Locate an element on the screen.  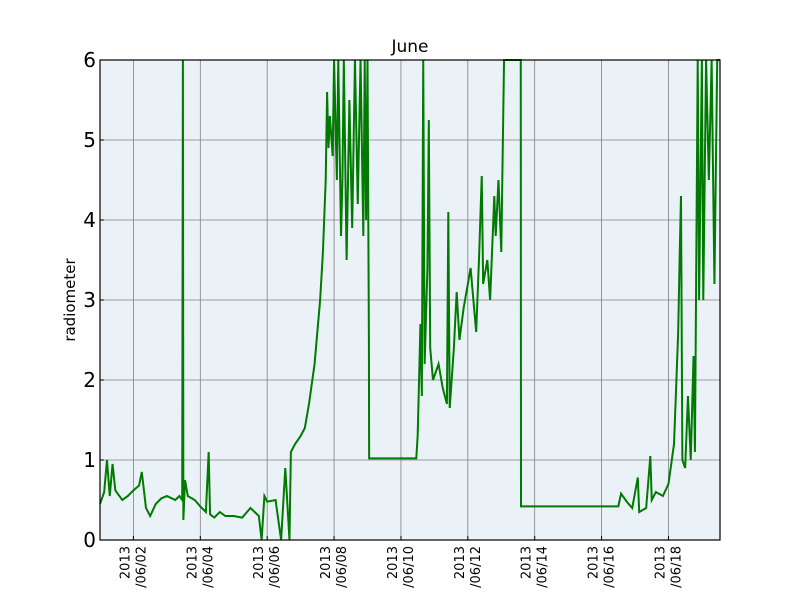
x-tick-label: 2013/06/08 is located at coordinates (334, 567).